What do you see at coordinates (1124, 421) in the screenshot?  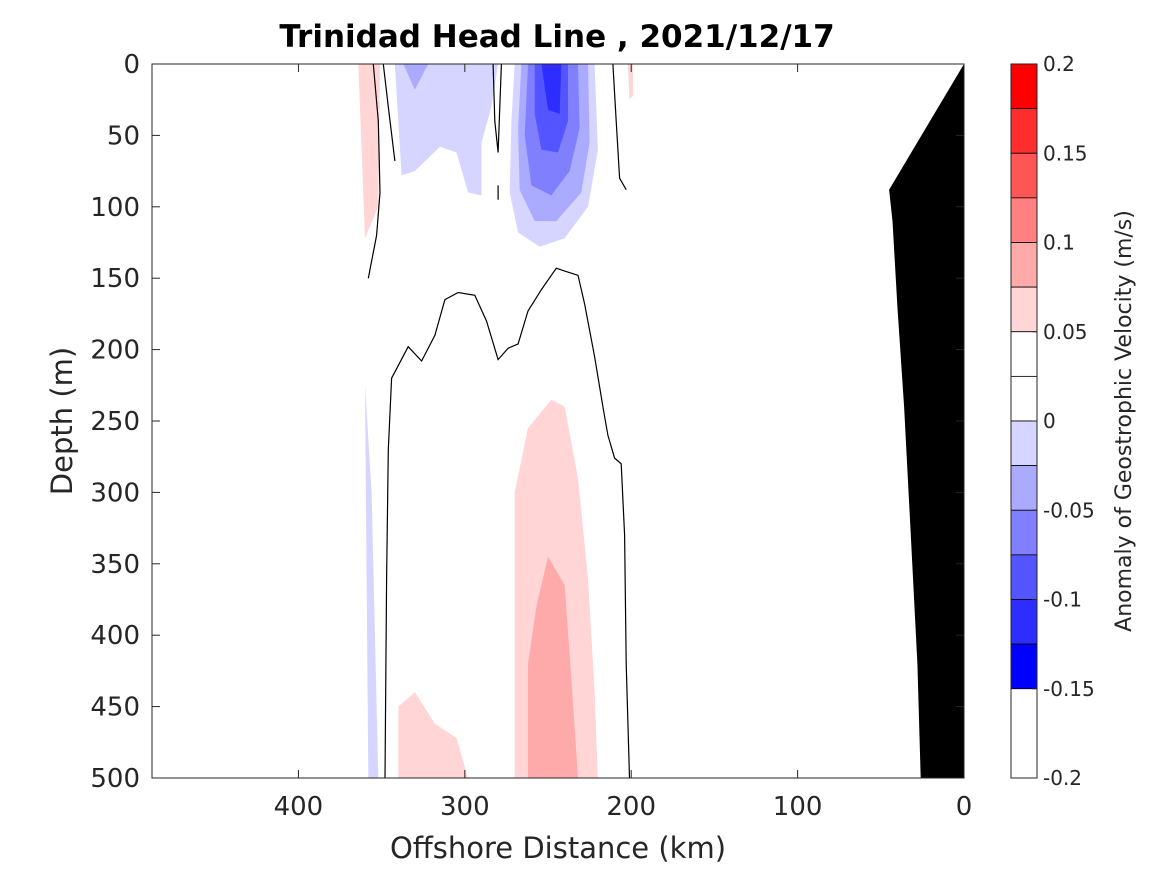 I see `colorbar-label: Anomaly of Geostrophic Velocity (m/s)` at bounding box center [1124, 421].